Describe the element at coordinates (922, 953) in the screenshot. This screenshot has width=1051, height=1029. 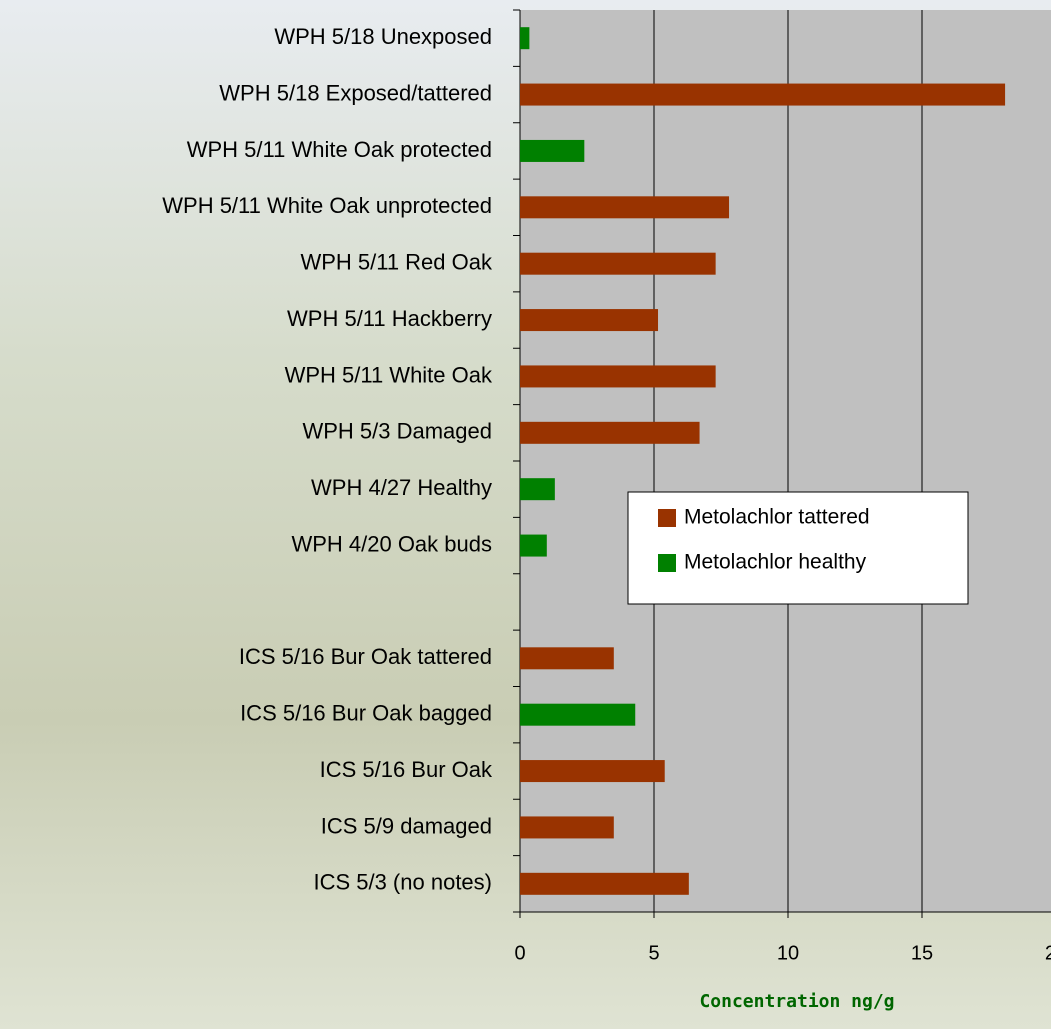
I see `x-tick-label: 15` at that location.